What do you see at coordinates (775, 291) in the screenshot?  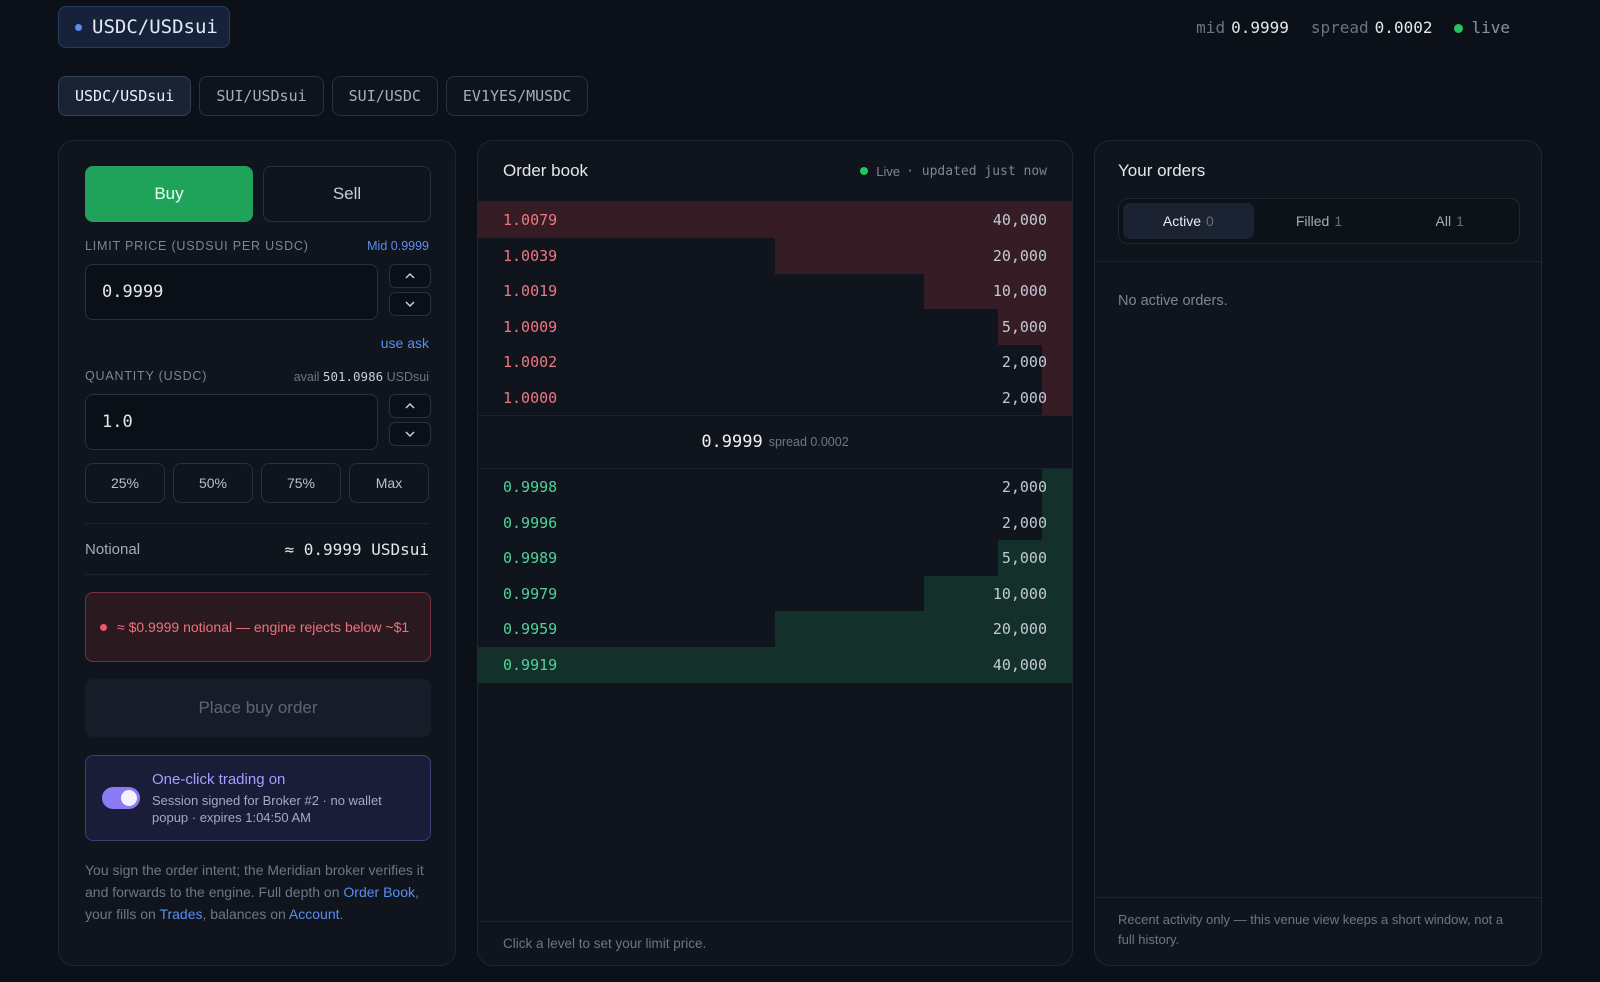 I see `ask-level-row: 1.0019 10,000` at bounding box center [775, 291].